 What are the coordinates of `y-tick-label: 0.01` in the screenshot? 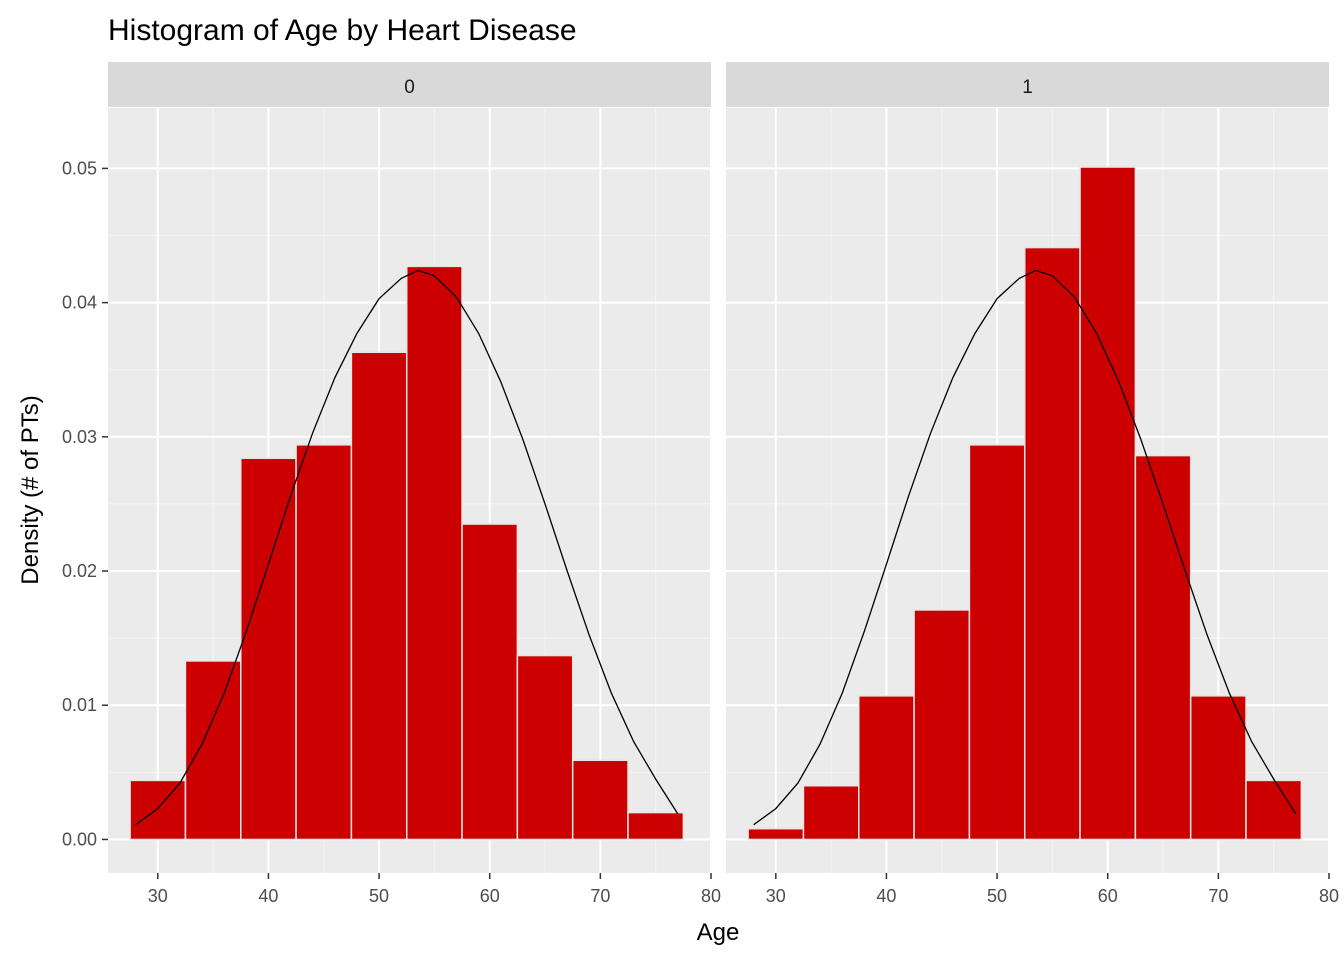 It's located at (79, 705).